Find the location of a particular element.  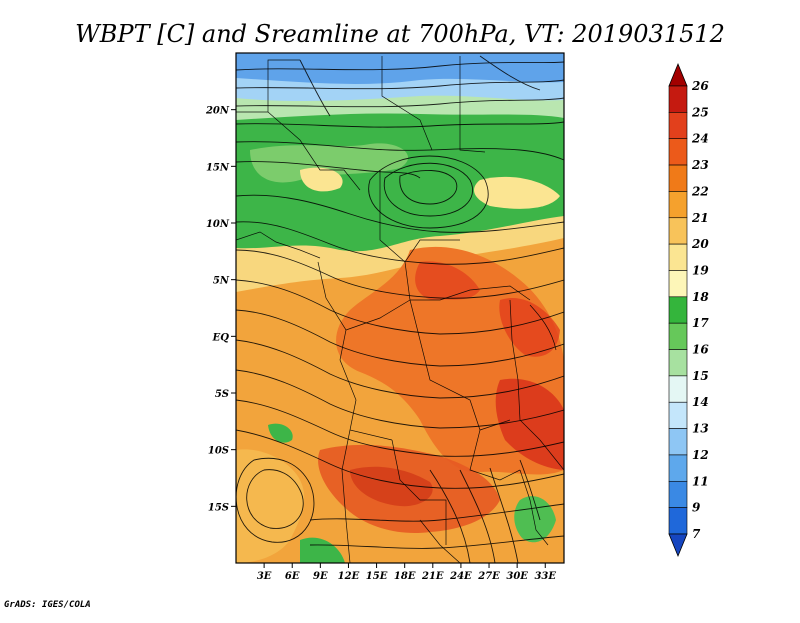

y-tick-label: 5S is located at coordinates (222, 394).